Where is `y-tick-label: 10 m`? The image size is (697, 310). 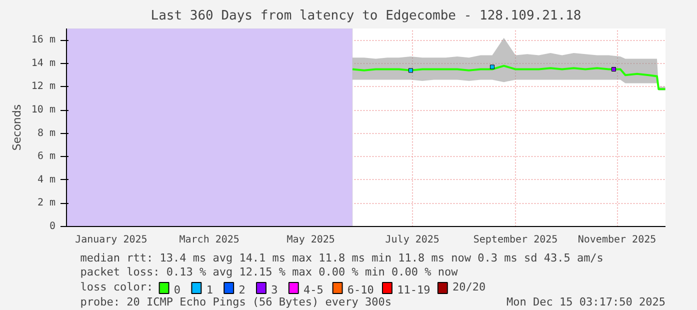 y-tick-label: 10 m is located at coordinates (43, 110).